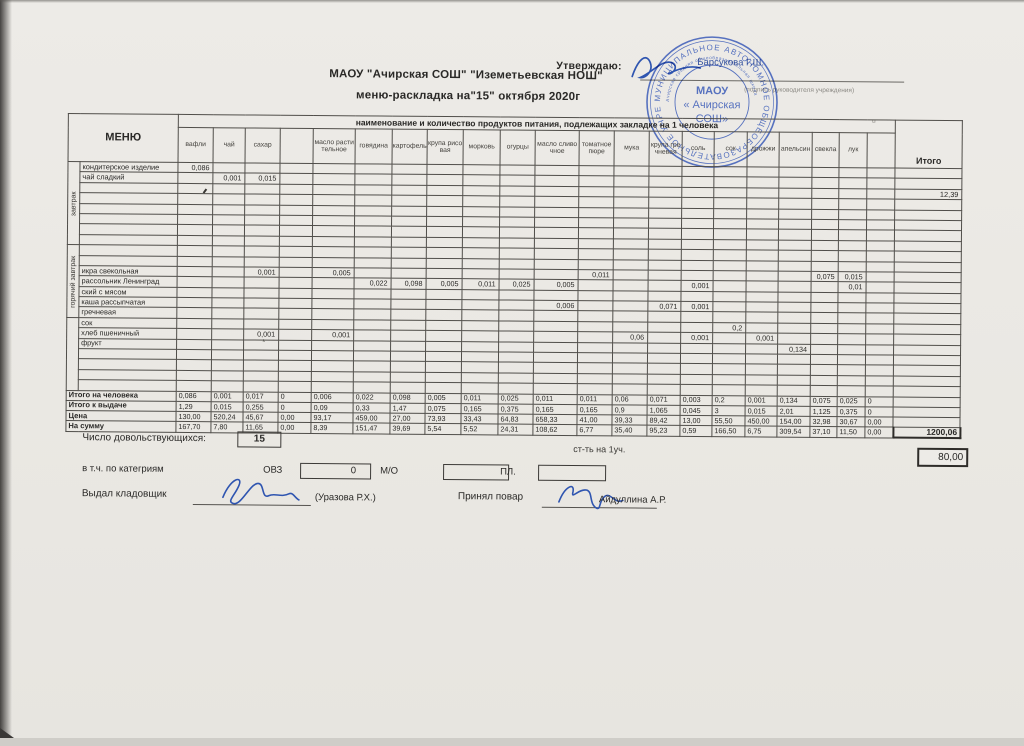 The image size is (1024, 746). Describe the element at coordinates (851, 401) in the screenshot. I see `totals-value-cell: 0,025` at that location.